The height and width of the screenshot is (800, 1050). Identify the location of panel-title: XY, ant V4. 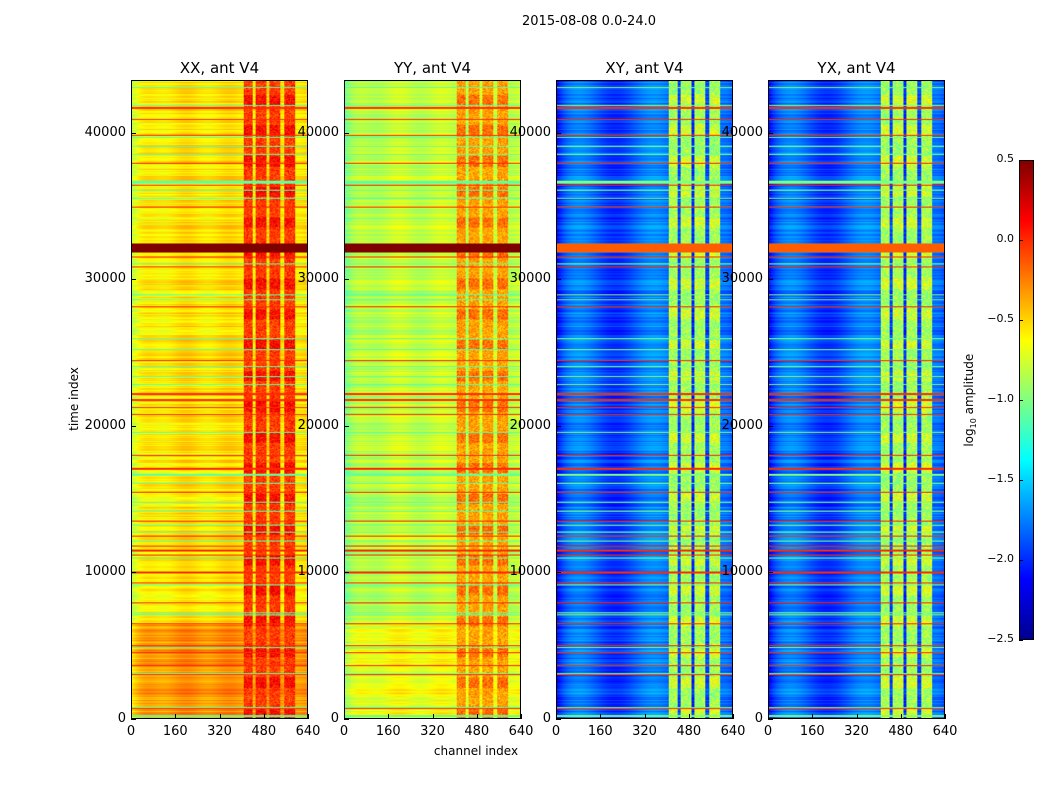
(644, 68).